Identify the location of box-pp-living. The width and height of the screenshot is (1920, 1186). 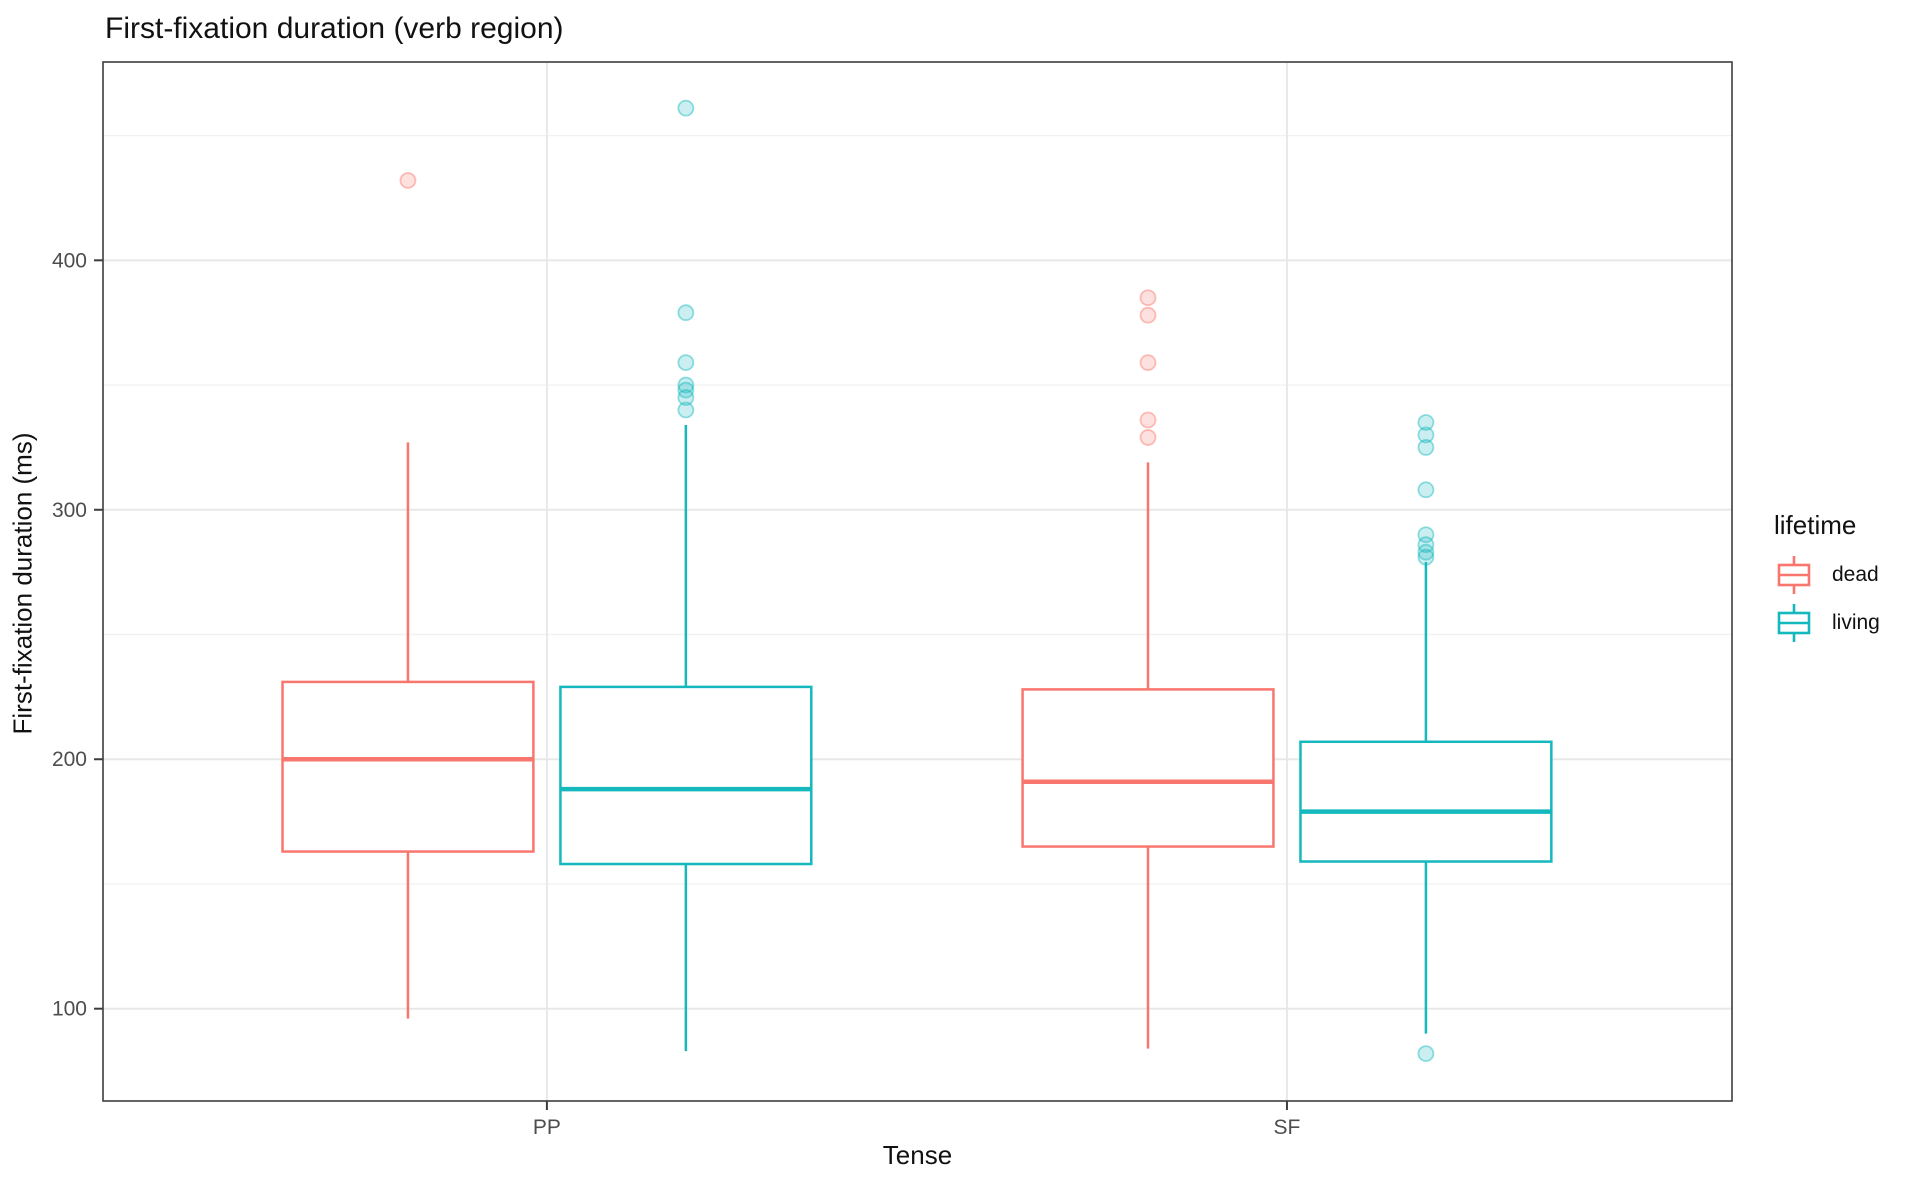
(686, 775).